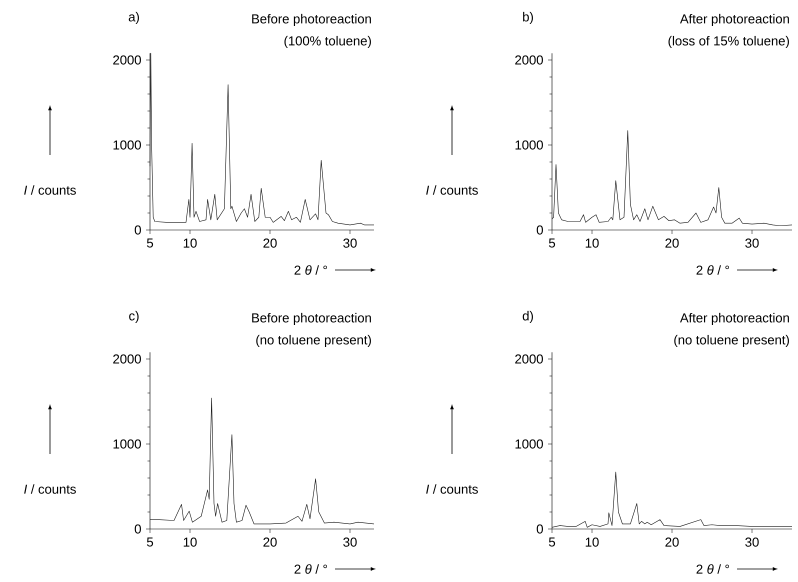 The image size is (798, 582). I want to click on text: d), so click(527, 317).